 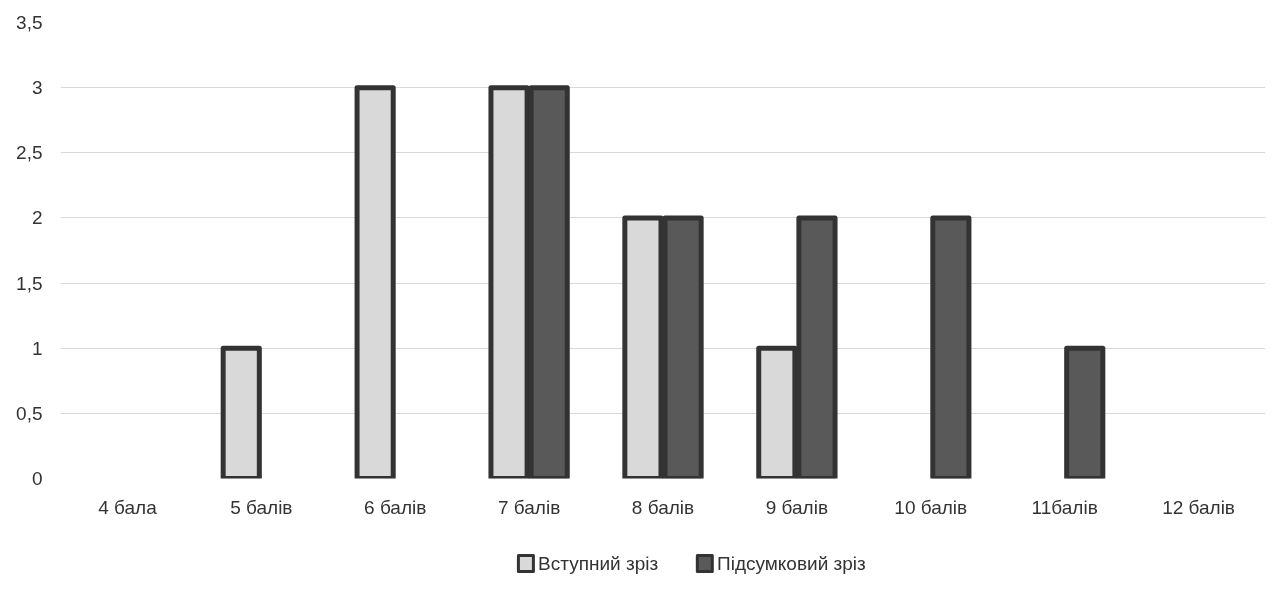 What do you see at coordinates (931, 507) in the screenshot?
I see `x-tick-label: 10 балів` at bounding box center [931, 507].